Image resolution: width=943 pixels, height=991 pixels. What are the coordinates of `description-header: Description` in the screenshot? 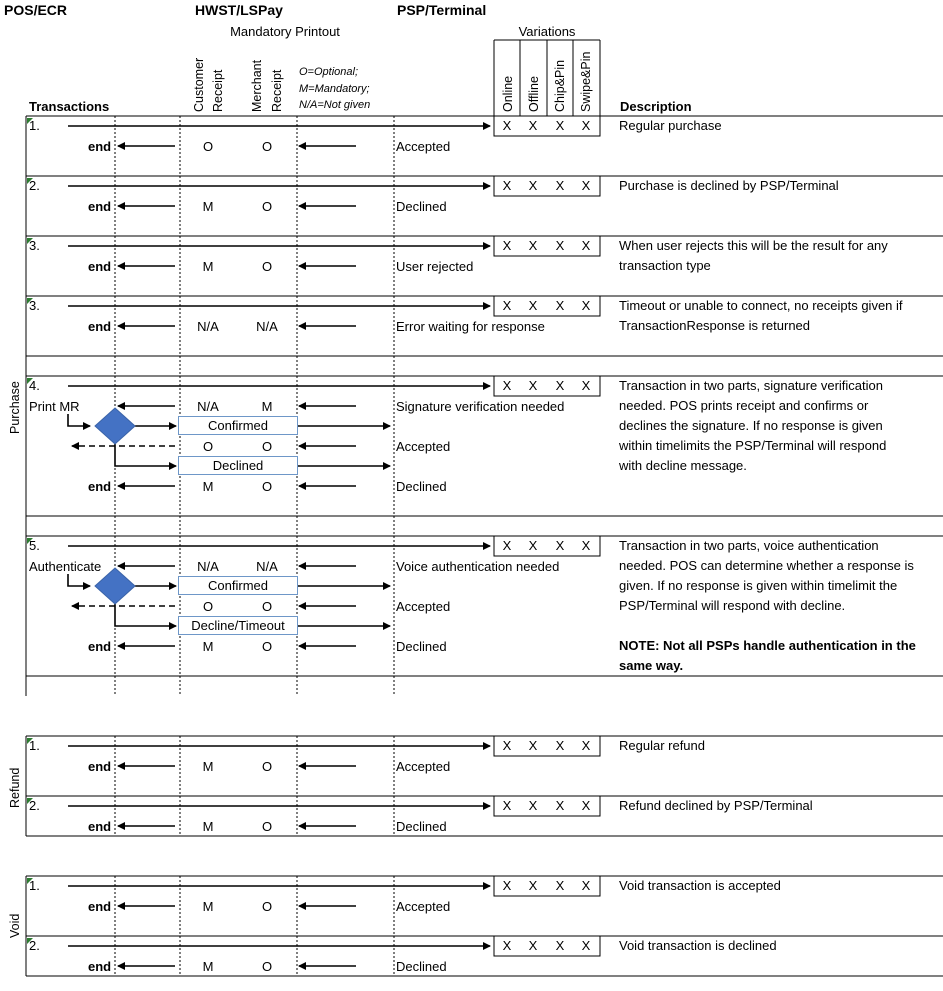 It's located at (656, 106).